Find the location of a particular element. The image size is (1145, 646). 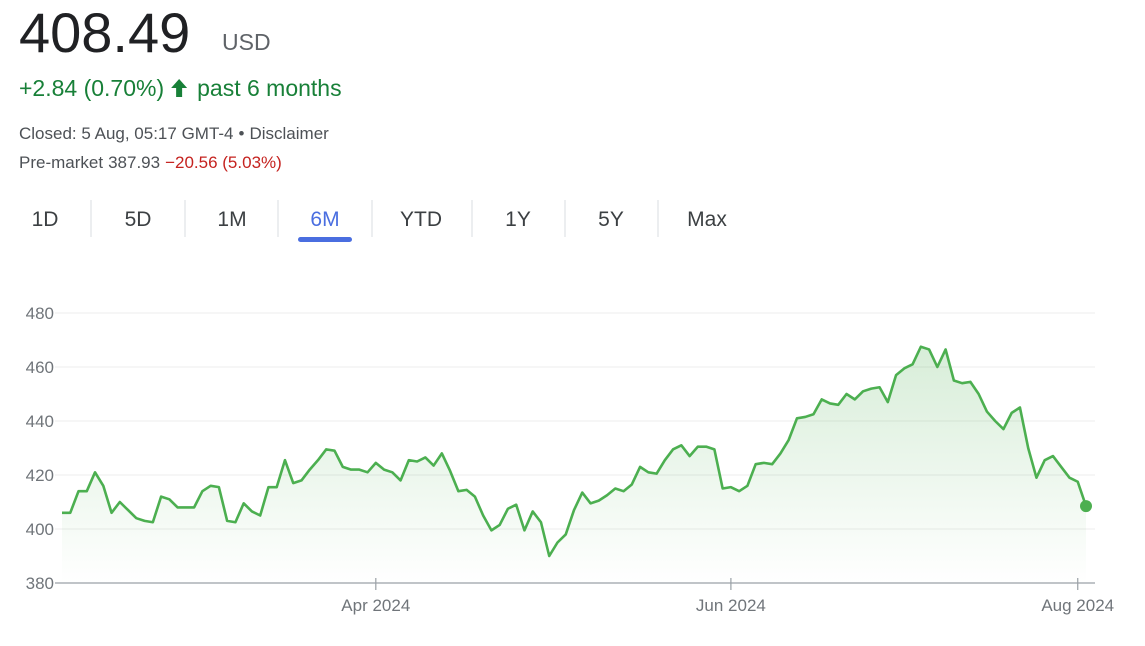

premarket-change: −20.56 (5.03%) is located at coordinates (223, 162).